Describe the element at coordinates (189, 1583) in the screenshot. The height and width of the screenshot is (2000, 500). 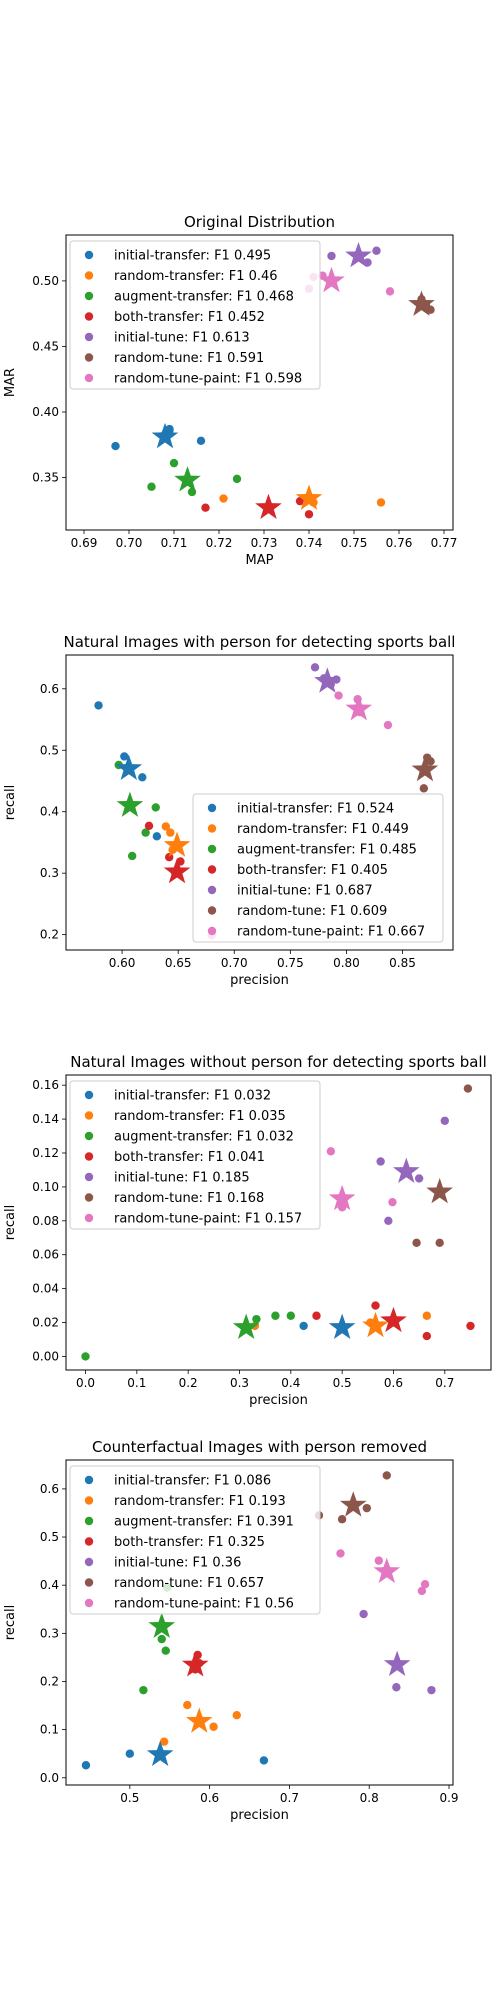
I see `legend-entry: random-tune: F1 0.657` at that location.